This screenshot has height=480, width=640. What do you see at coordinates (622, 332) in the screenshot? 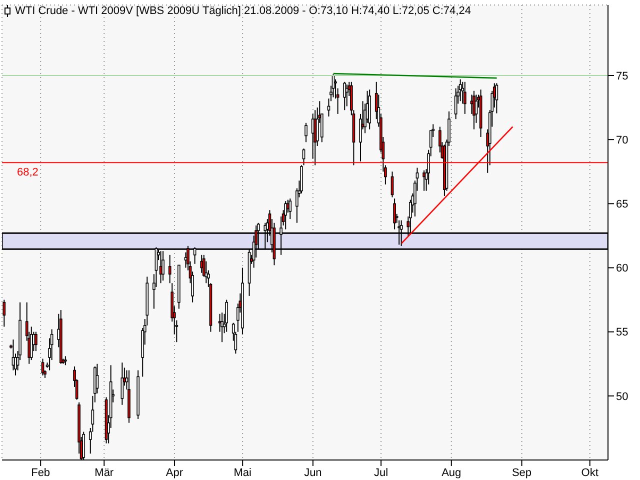
I see `y-tick-label: 55` at bounding box center [622, 332].